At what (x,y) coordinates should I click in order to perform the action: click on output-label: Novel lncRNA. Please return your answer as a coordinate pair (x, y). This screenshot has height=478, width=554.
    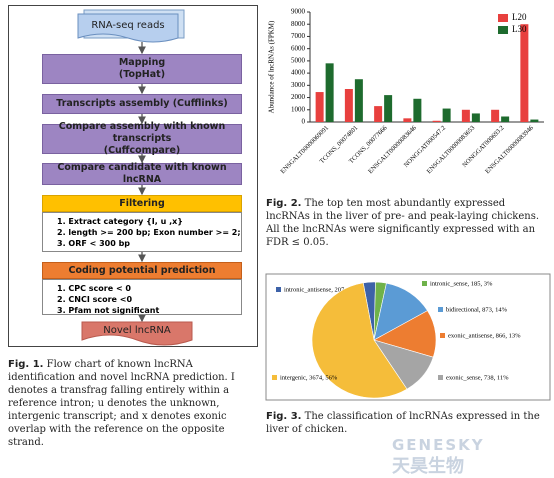
    Looking at the image, I should click on (137, 330).